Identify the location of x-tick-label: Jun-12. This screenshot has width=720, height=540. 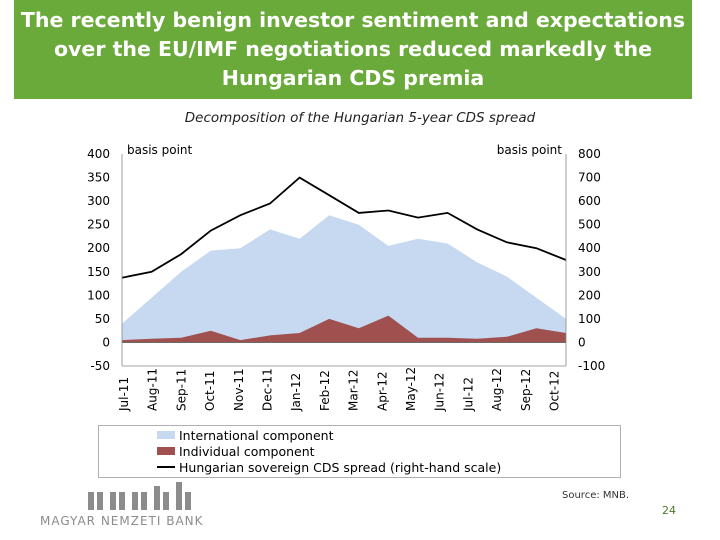
(440, 392).